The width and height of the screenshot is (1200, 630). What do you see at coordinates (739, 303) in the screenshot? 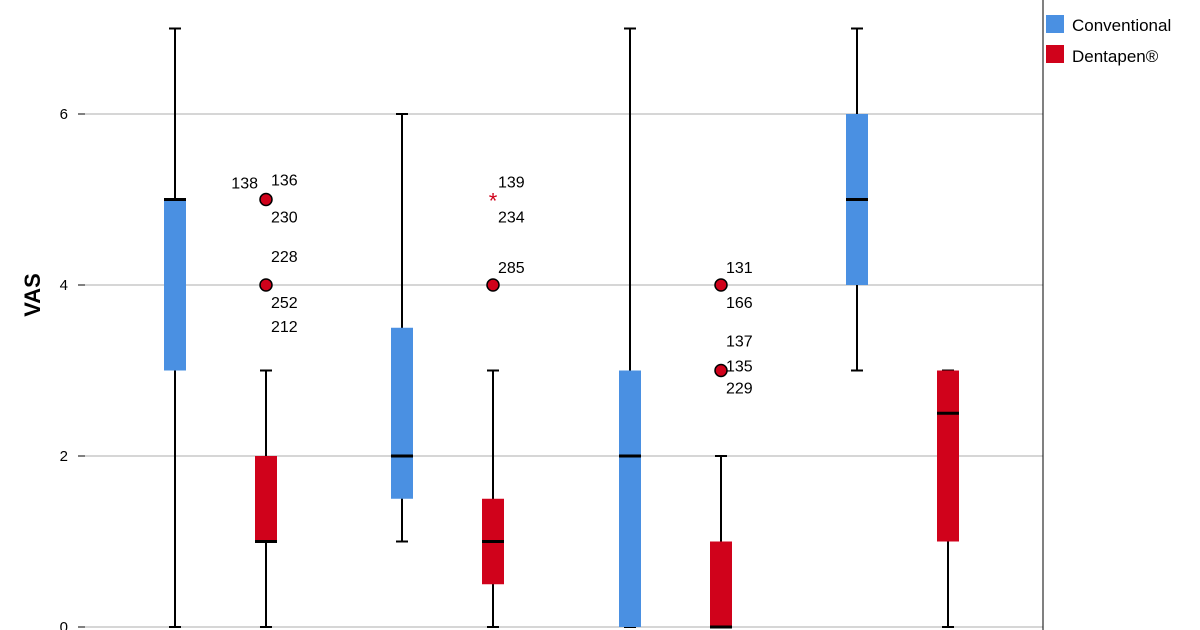
I see `outlier-label: 166` at bounding box center [739, 303].